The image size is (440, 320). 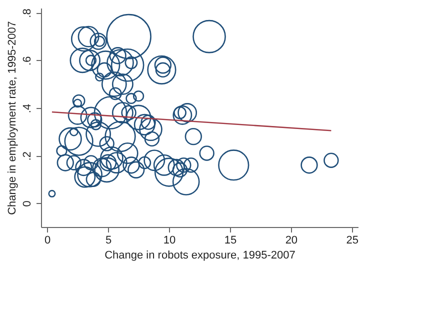 I want to click on y-axis-title: Change in employment rate, 1995-2007, so click(x=12, y=118).